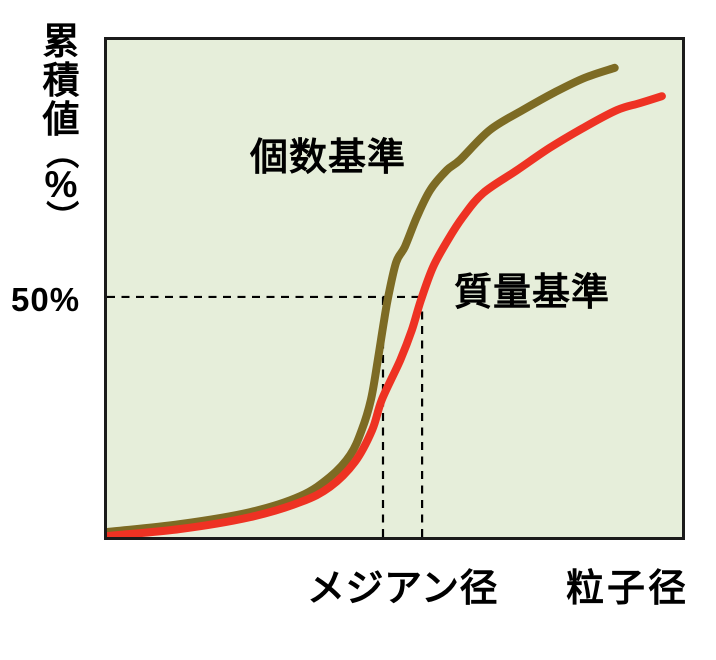  Describe the element at coordinates (61, 152) in the screenshot. I see `ylabel-paren-char: （` at that location.